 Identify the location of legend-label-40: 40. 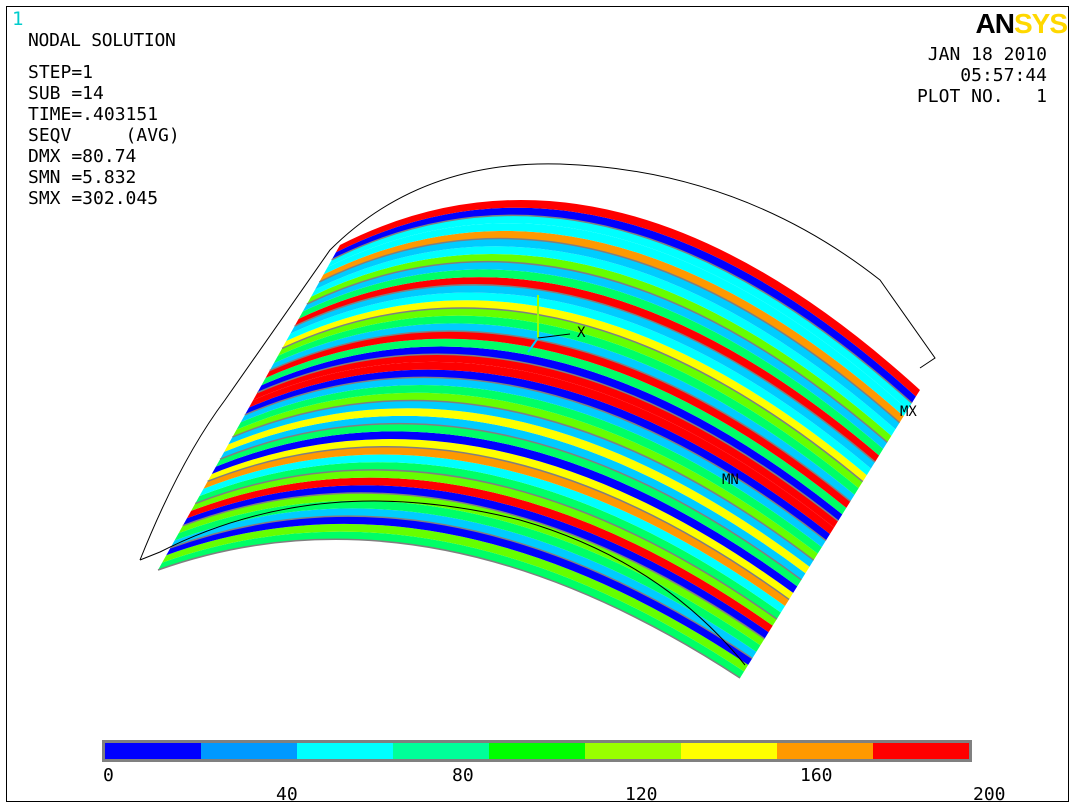
(287, 794).